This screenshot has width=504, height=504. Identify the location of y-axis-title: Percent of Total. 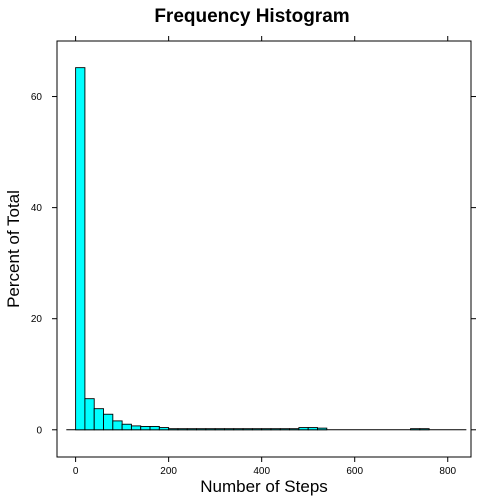
(13, 249).